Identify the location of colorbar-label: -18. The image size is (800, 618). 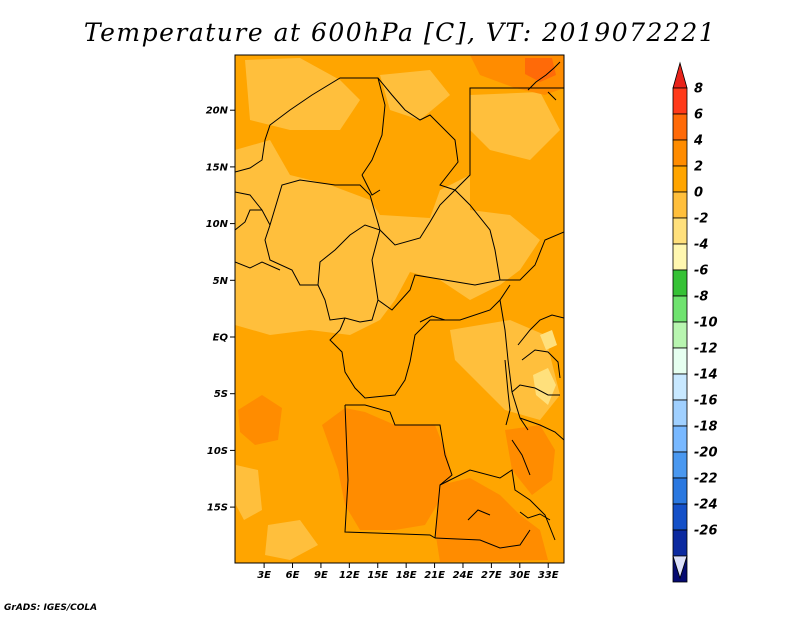
(706, 427).